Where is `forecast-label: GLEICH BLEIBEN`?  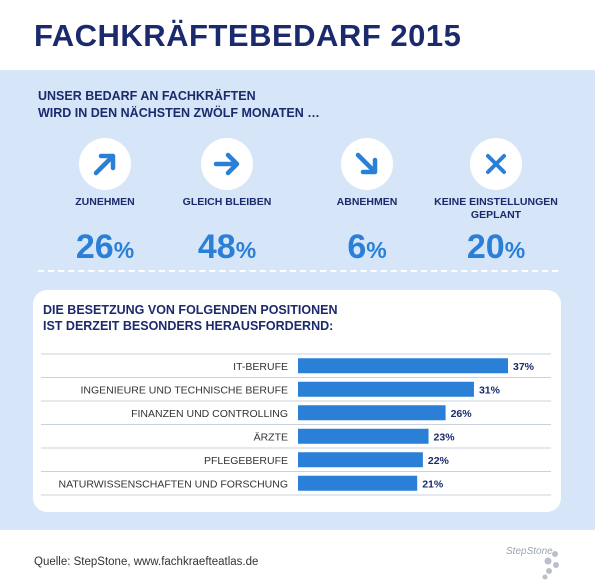 forecast-label: GLEICH BLEIBEN is located at coordinates (227, 202).